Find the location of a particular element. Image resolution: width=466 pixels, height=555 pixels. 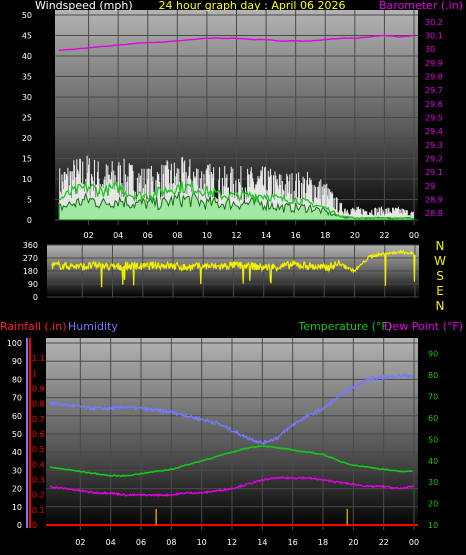

rainfall-y-tick-label: 0 is located at coordinates (34, 525).